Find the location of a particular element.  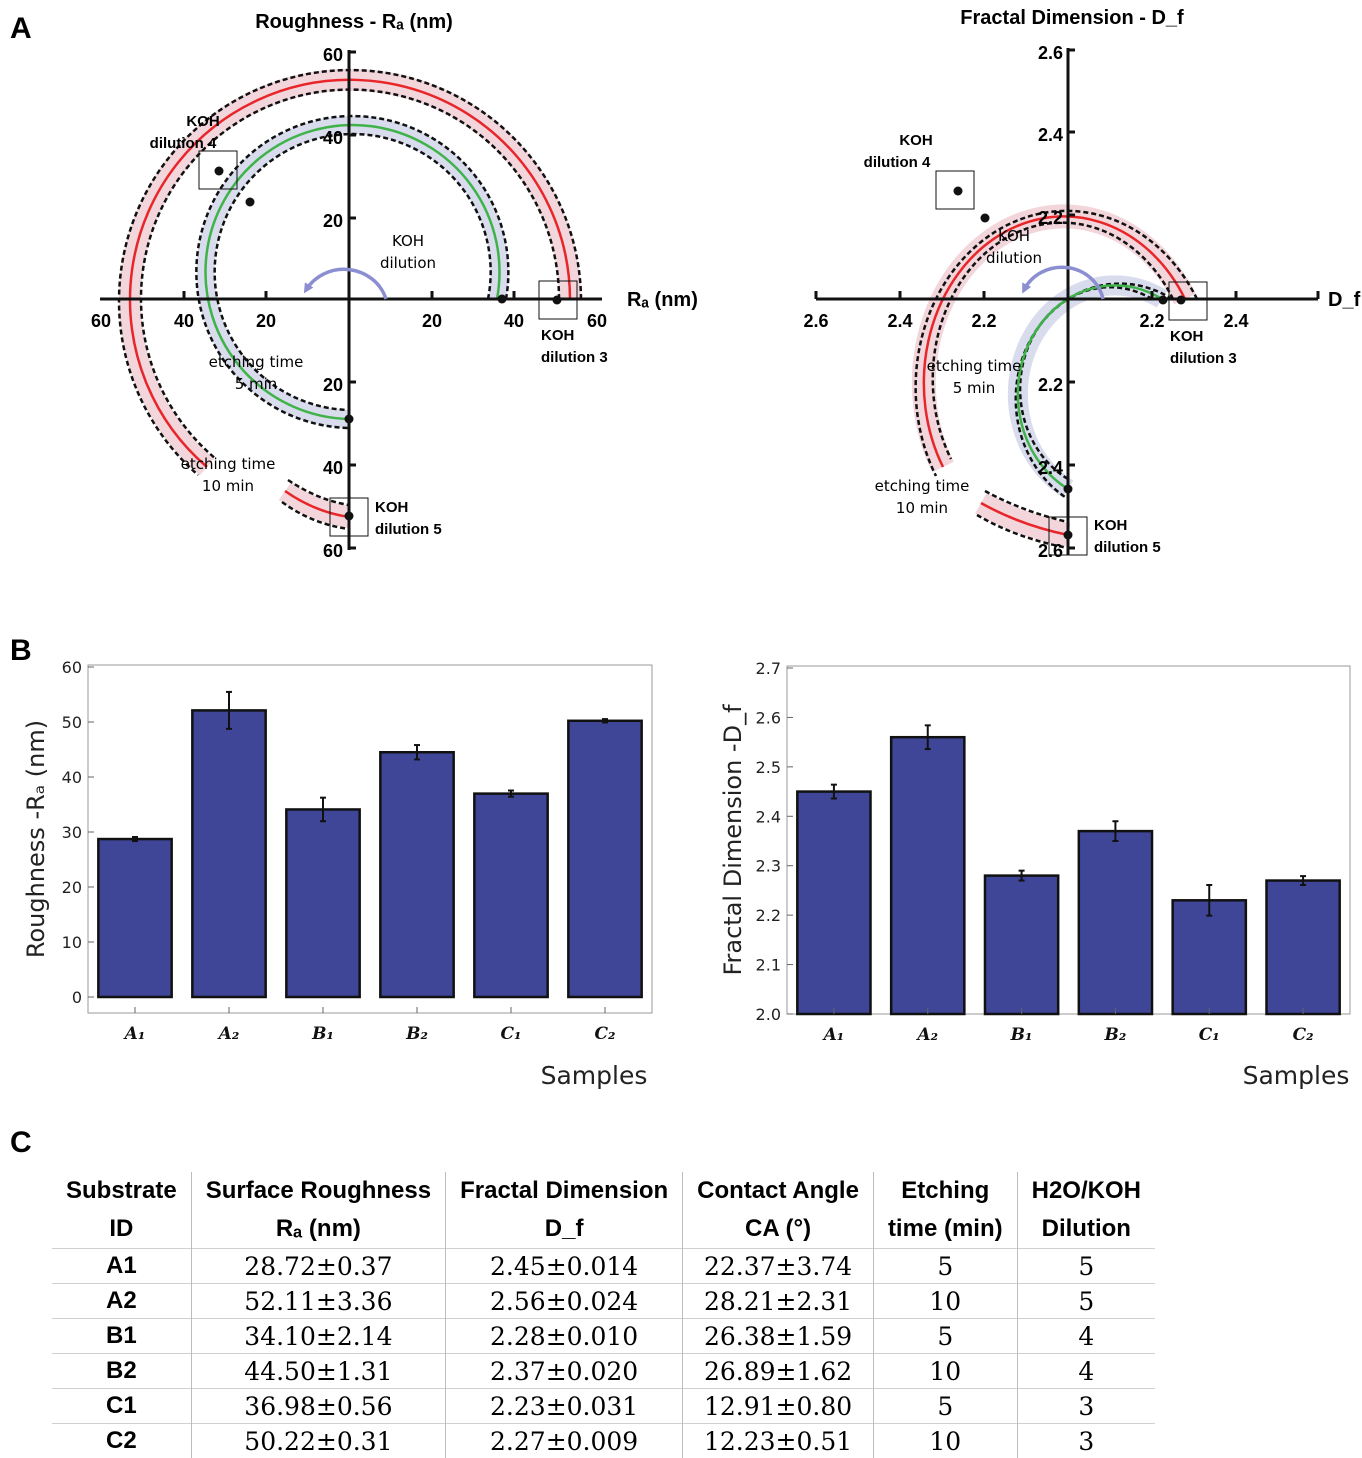

table-cell: 22.37±3.74 is located at coordinates (778, 1266).